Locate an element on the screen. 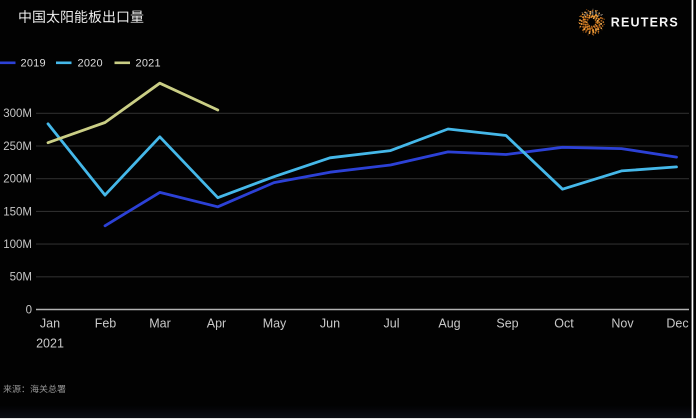 Image resolution: width=696 pixels, height=420 pixels. svg-text: Jul is located at coordinates (392, 324).